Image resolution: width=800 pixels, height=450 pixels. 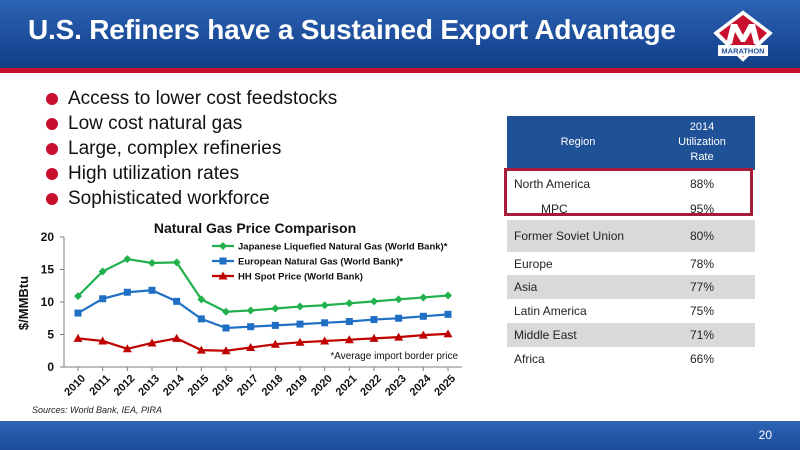 What do you see at coordinates (614, 311) in the screenshot?
I see `table-row: Latin America 75%` at bounding box center [614, 311].